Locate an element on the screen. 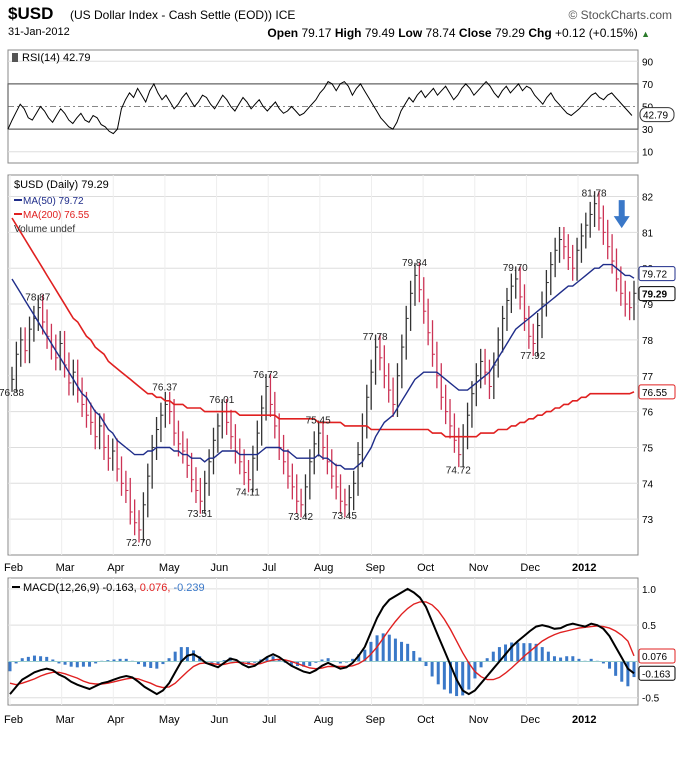 The image size is (678, 759). rsi-band is located at coordinates (323, 106).